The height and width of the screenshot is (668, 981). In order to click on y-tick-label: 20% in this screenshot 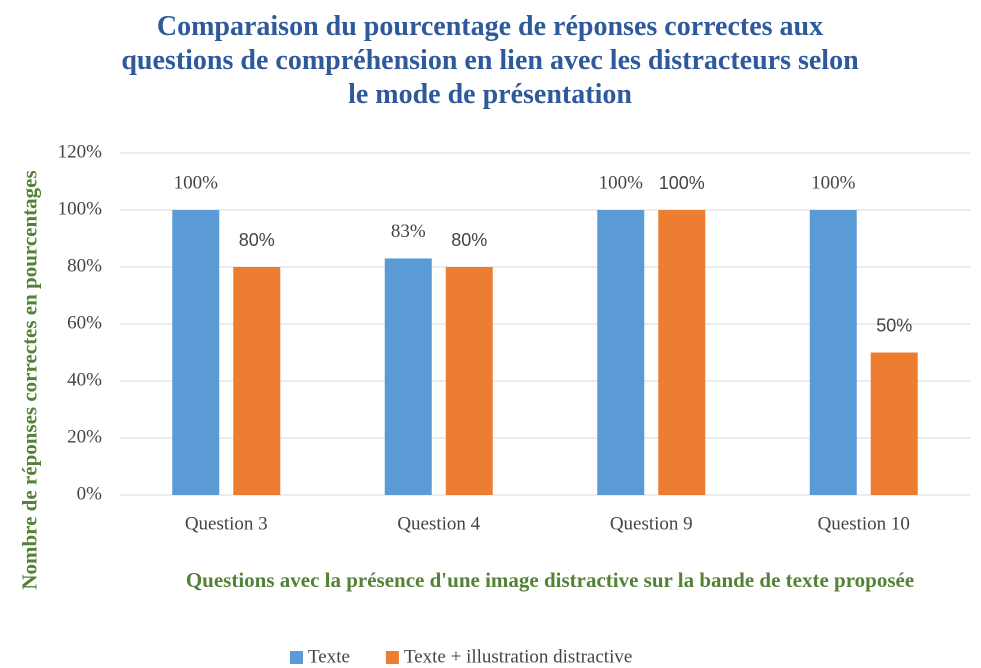, I will do `click(84, 436)`.